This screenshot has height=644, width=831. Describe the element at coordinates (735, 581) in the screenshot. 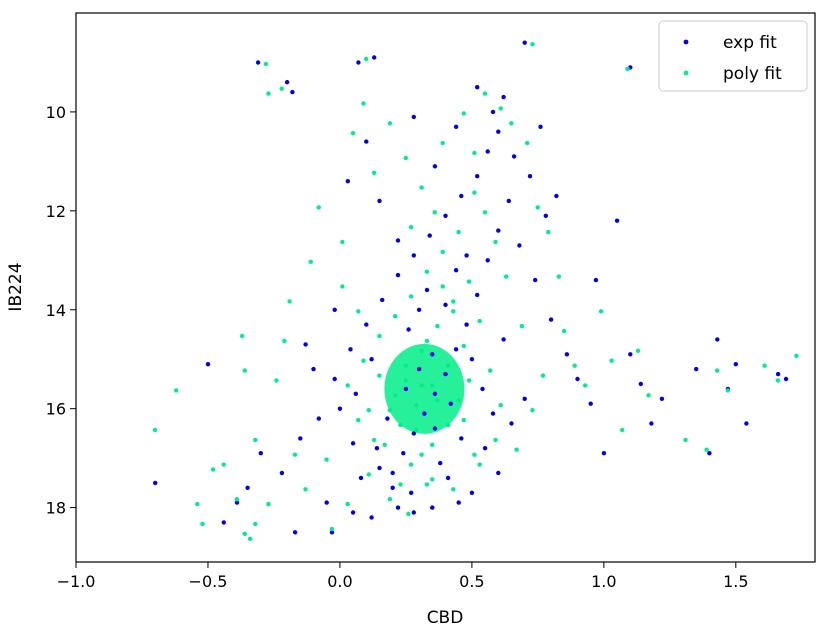

I see `x-tick-label-5: 1.5` at that location.